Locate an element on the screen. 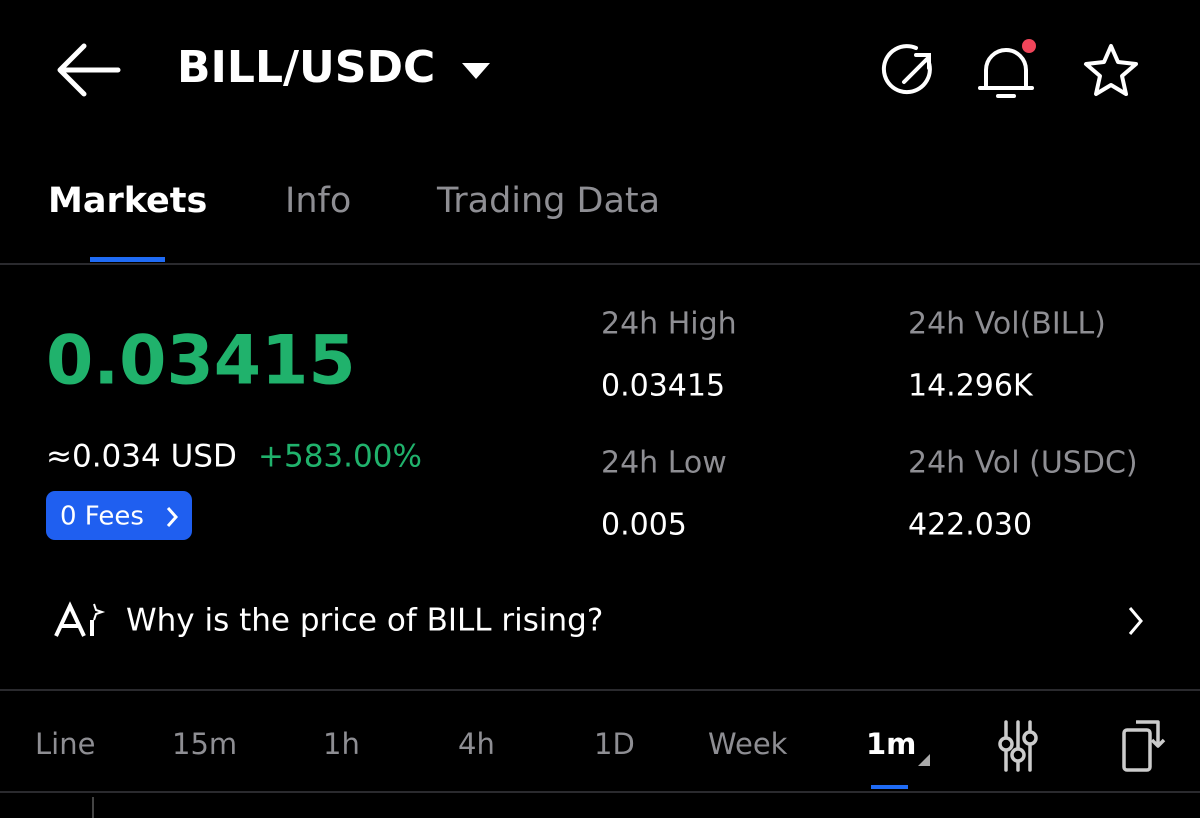 Image resolution: width=1200 pixels, height=818 pixels. insight-banner: Why is the price of BILL rising? is located at coordinates (364, 621).